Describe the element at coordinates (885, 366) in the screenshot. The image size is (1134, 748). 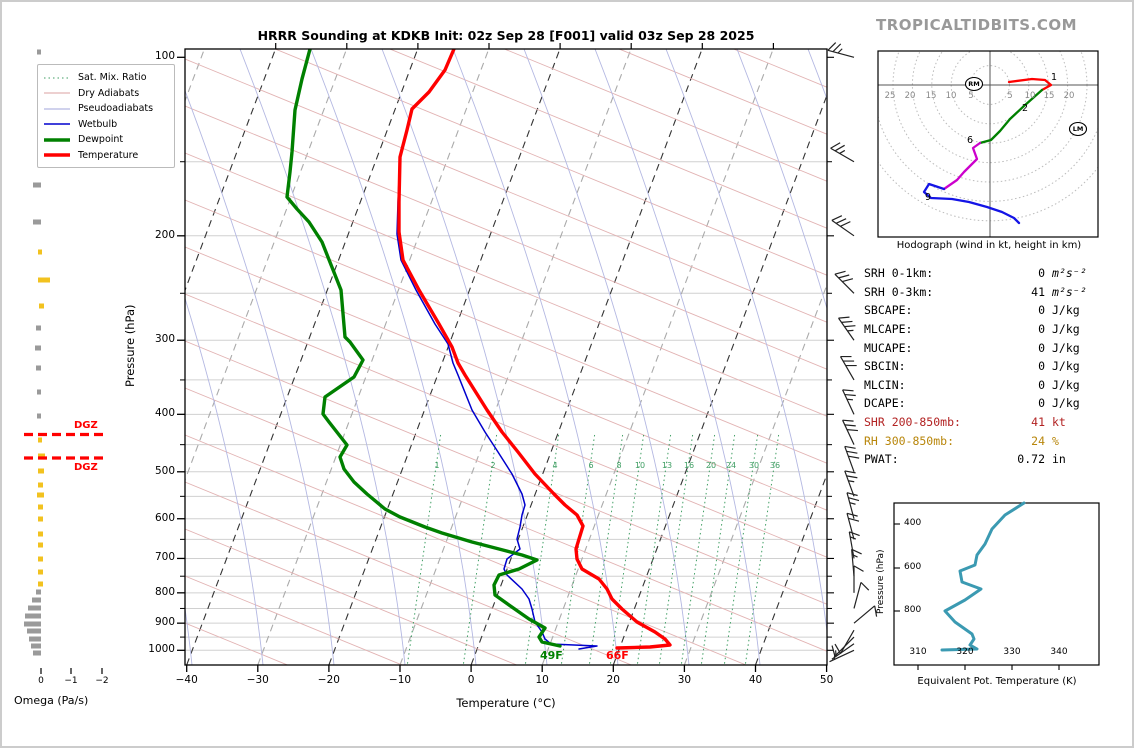
I see `stat-label: SBCIN:` at that location.